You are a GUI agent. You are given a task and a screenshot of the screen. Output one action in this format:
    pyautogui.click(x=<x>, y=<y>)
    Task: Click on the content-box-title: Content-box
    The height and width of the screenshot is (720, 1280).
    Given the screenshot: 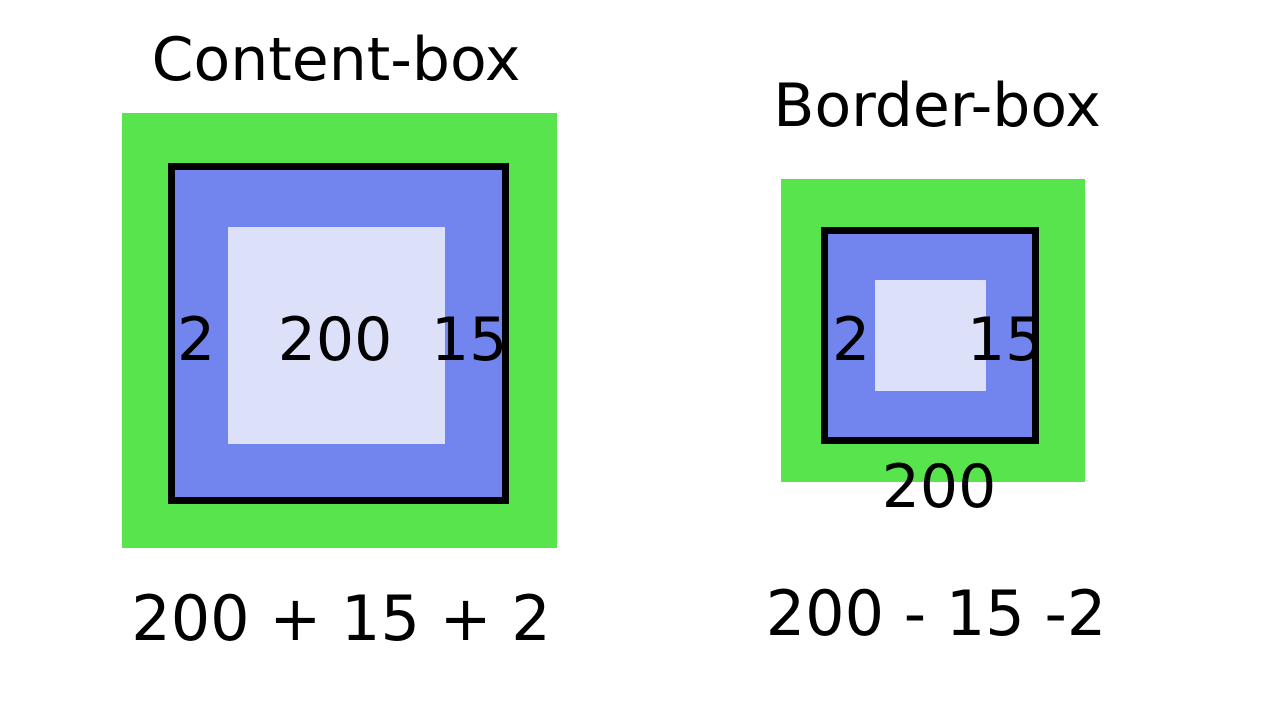 What is the action you would take?
    pyautogui.click(x=336, y=60)
    